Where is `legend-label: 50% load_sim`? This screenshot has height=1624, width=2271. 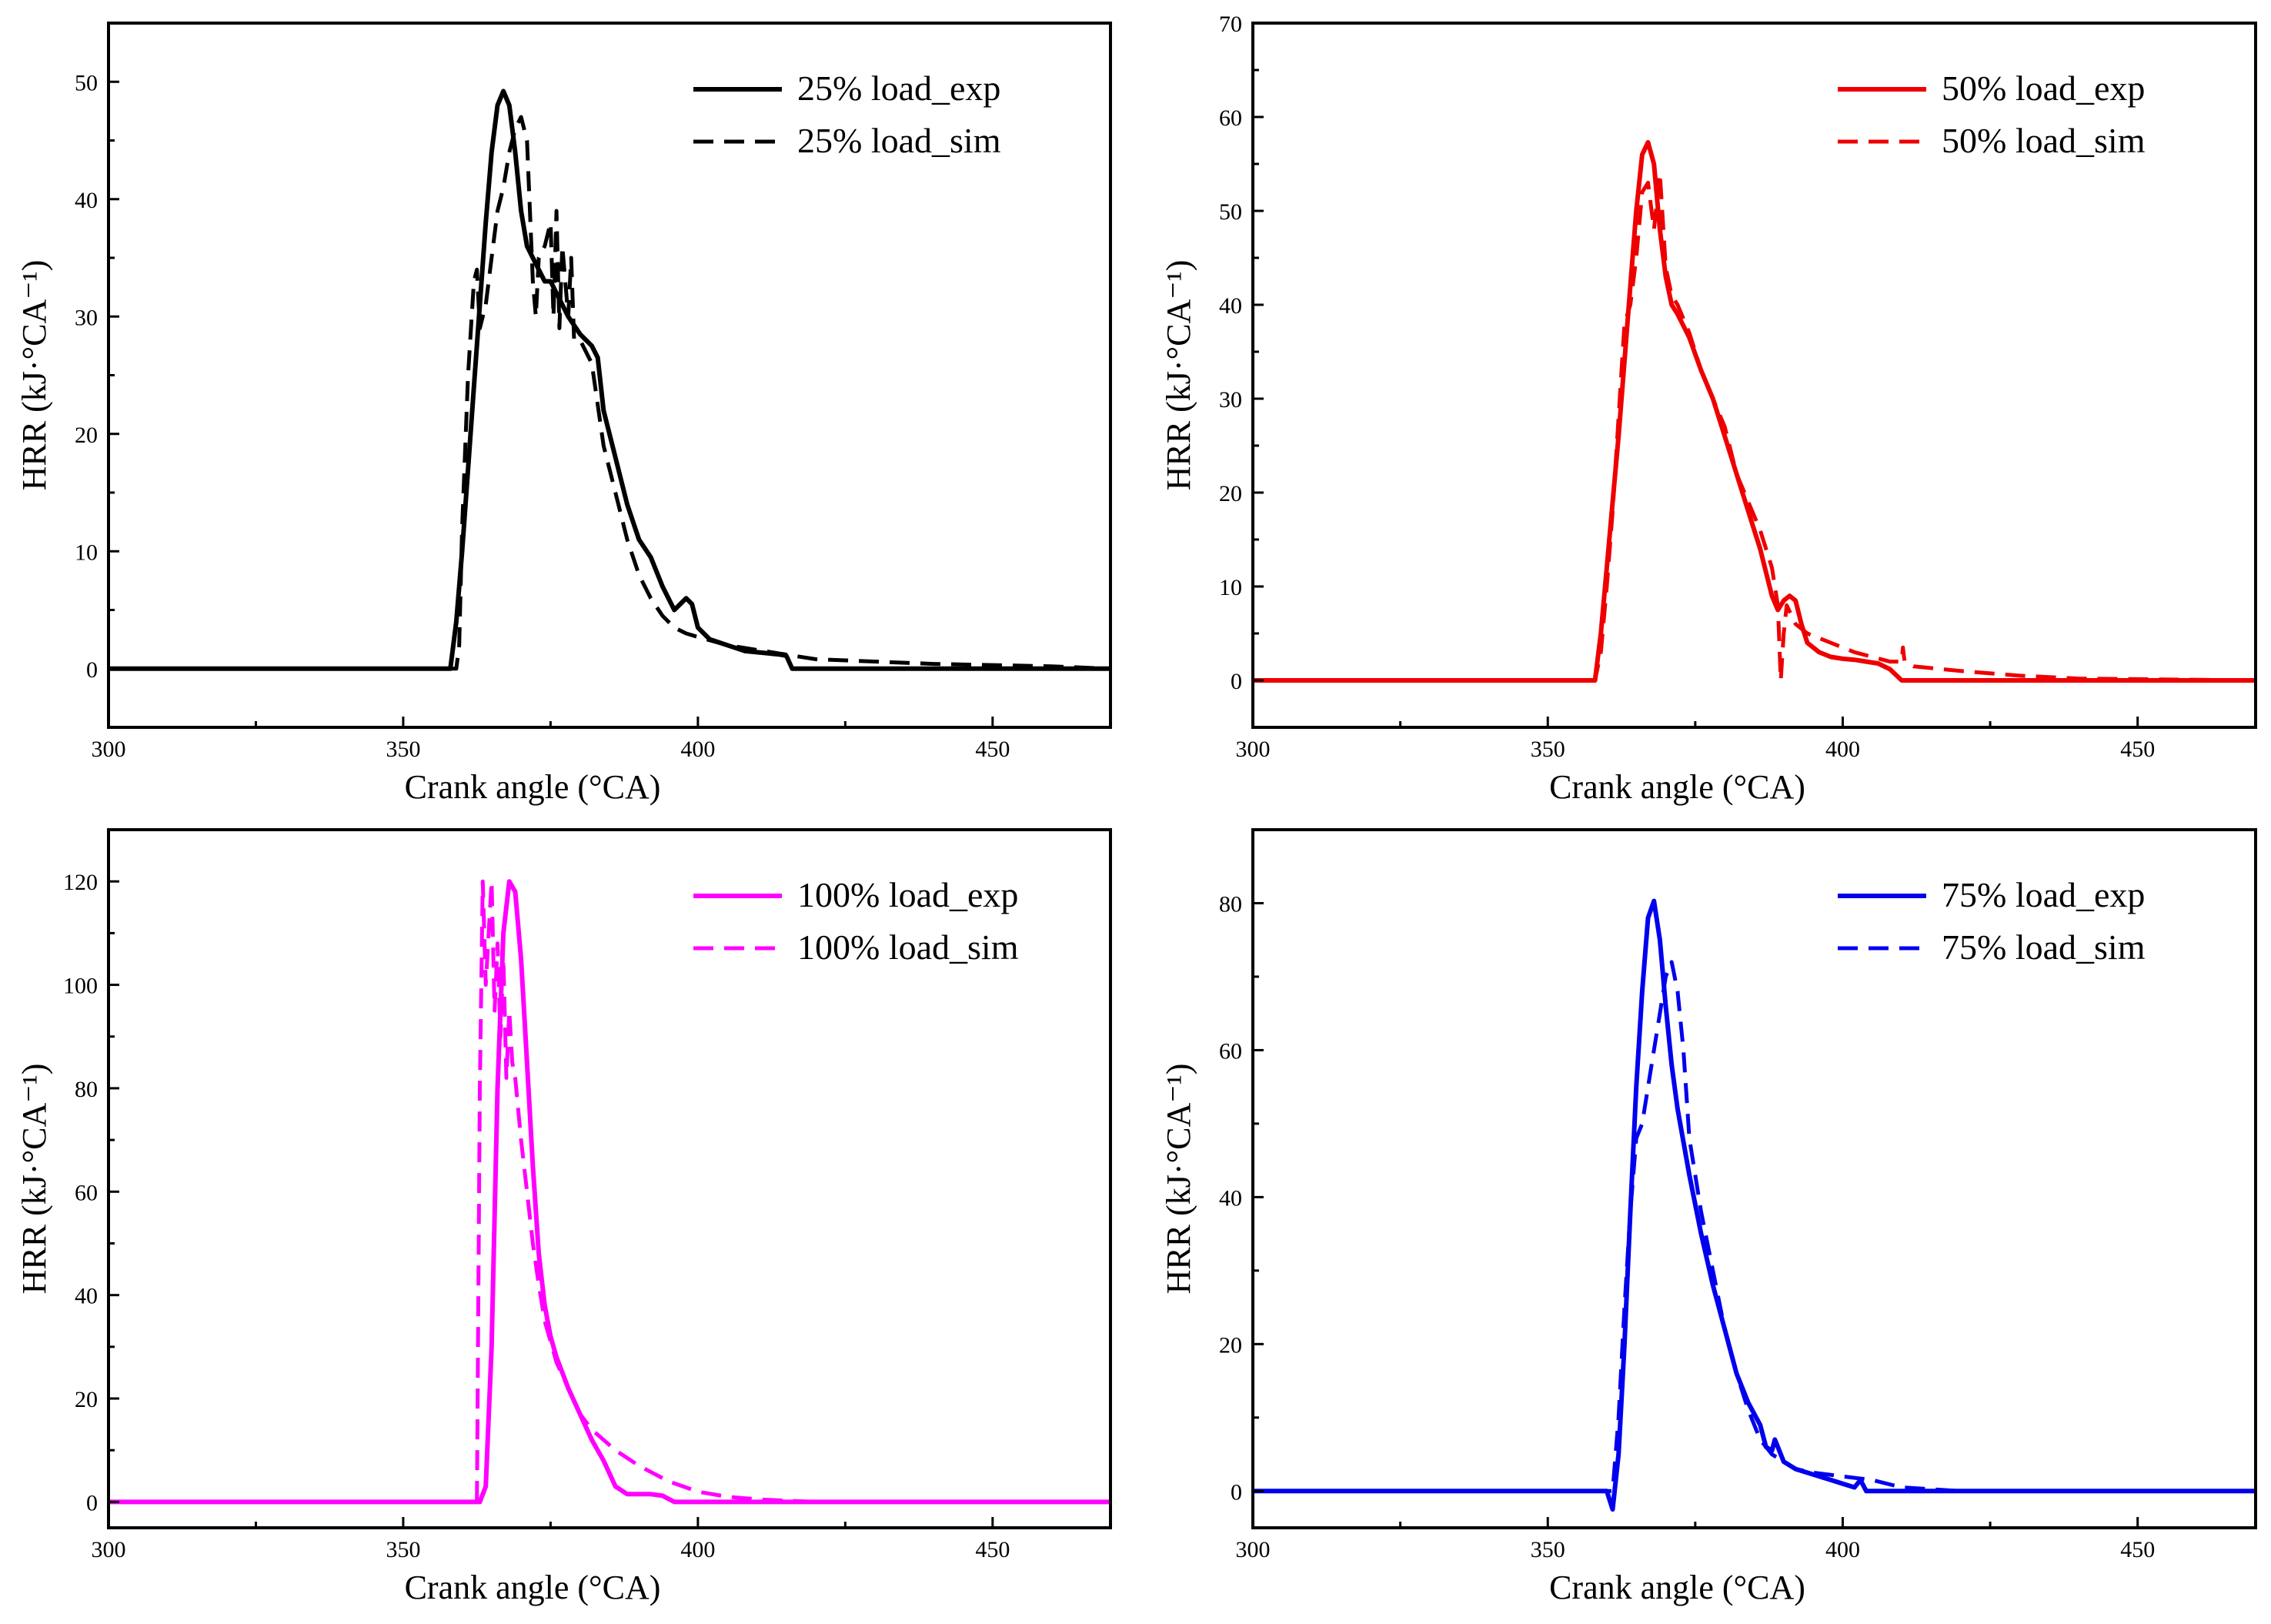 legend-label: 50% load_sim is located at coordinates (2044, 140).